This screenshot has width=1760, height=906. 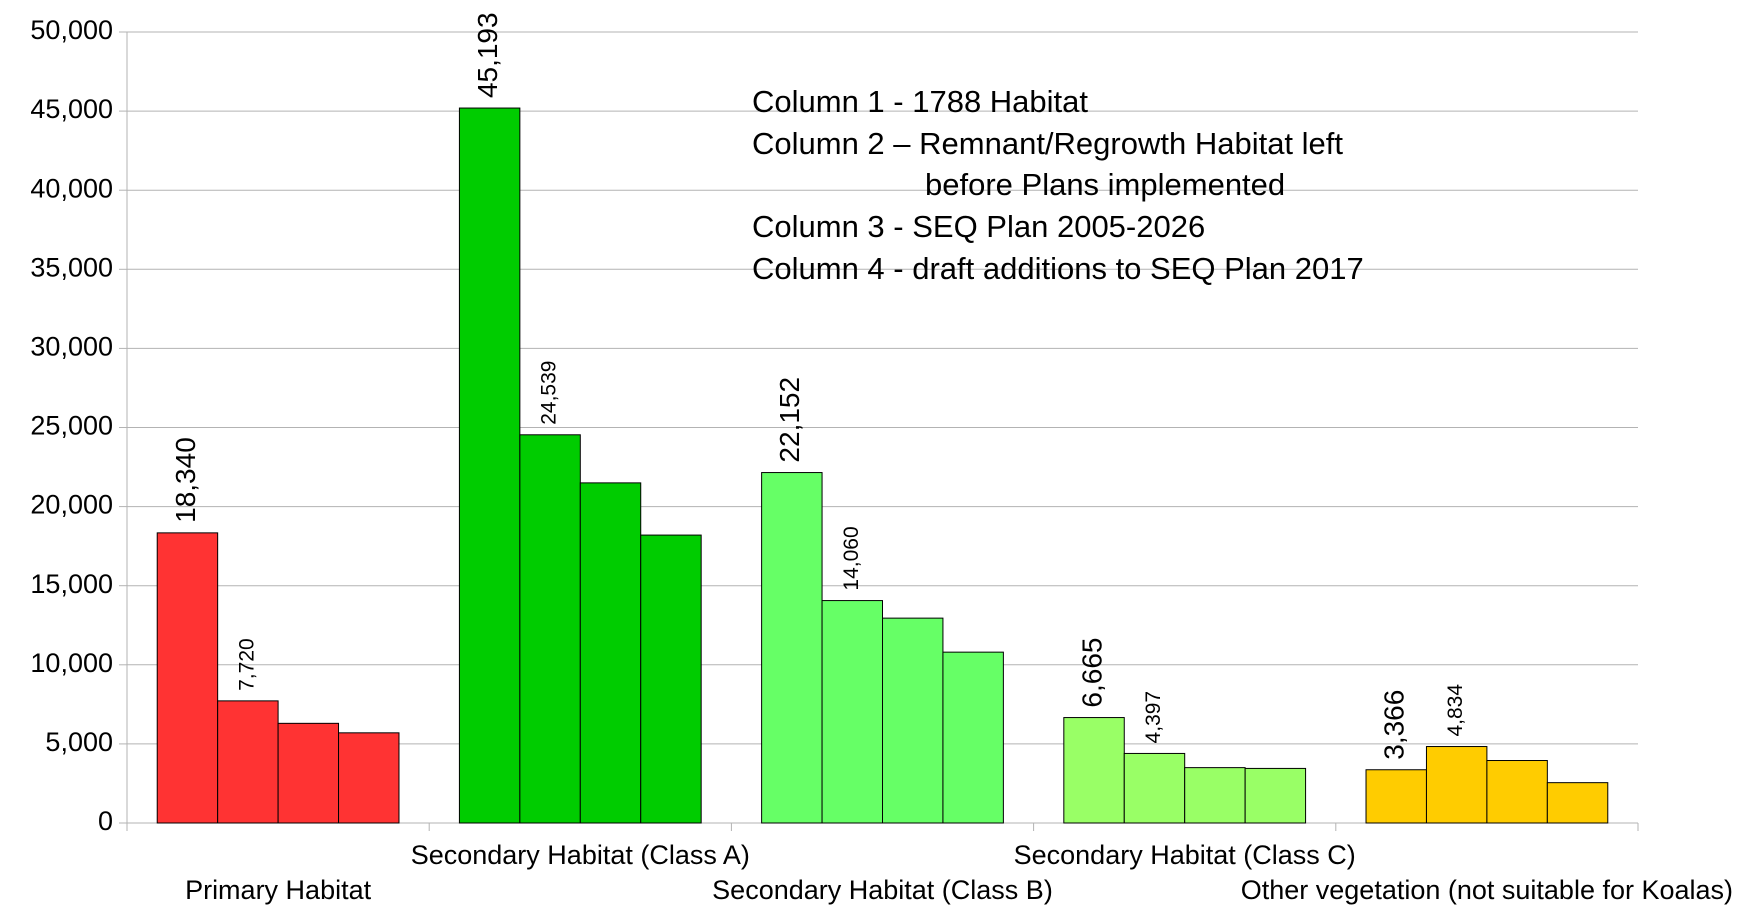 I want to click on x-tick-label: Primary Habitat, so click(x=278, y=890).